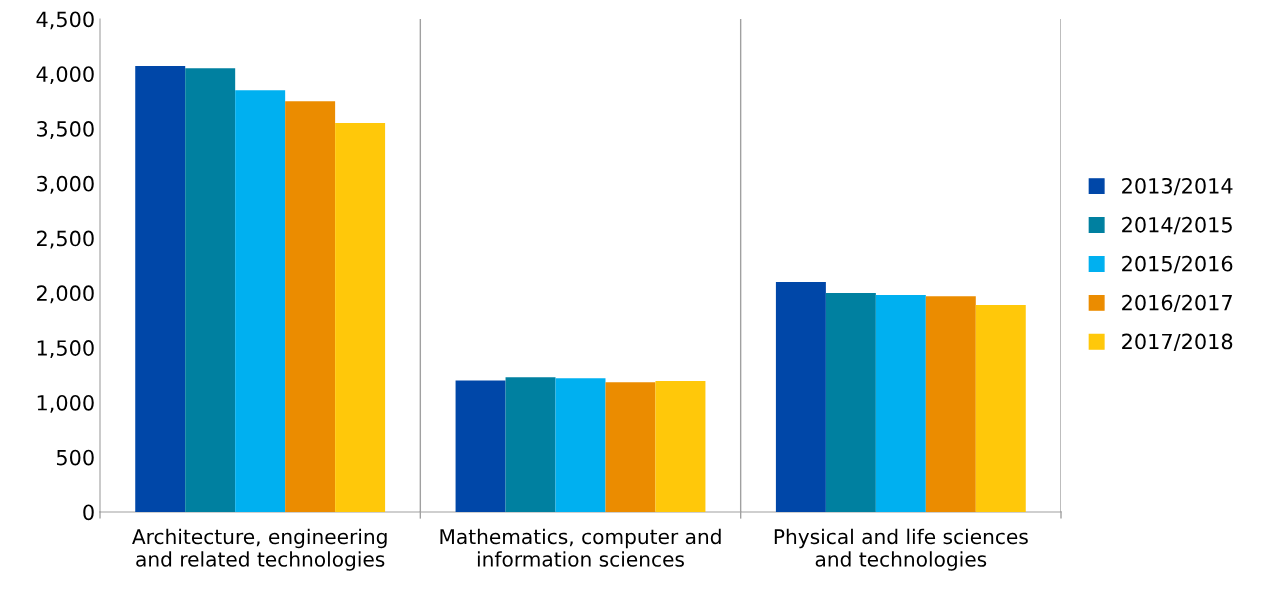 Image resolution: width=1269 pixels, height=590 pixels. Describe the element at coordinates (88, 512) in the screenshot. I see `y-tick-label: 0` at that location.